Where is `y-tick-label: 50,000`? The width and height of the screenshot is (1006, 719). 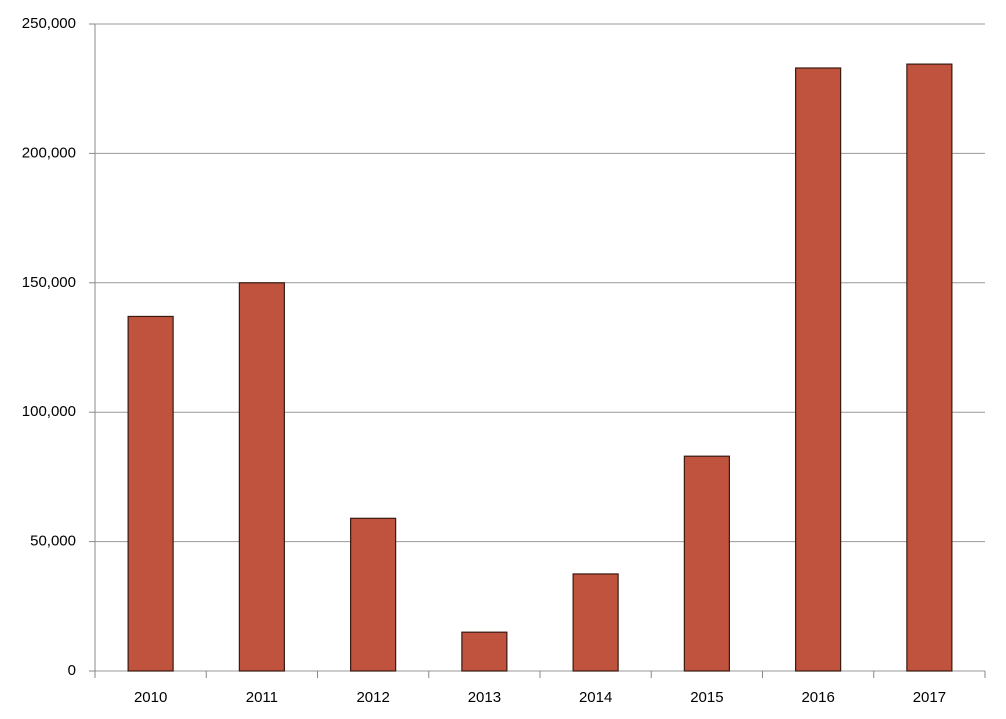 y-tick-label: 50,000 is located at coordinates (53, 541).